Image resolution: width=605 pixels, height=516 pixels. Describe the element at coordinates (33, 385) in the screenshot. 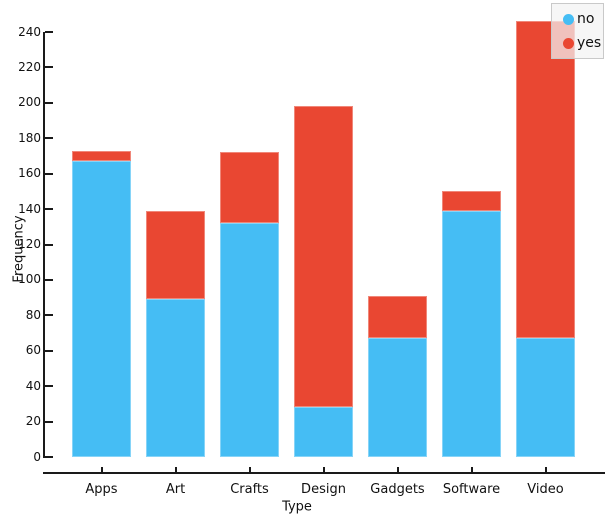

I see `y-tick-label-40: 40` at that location.